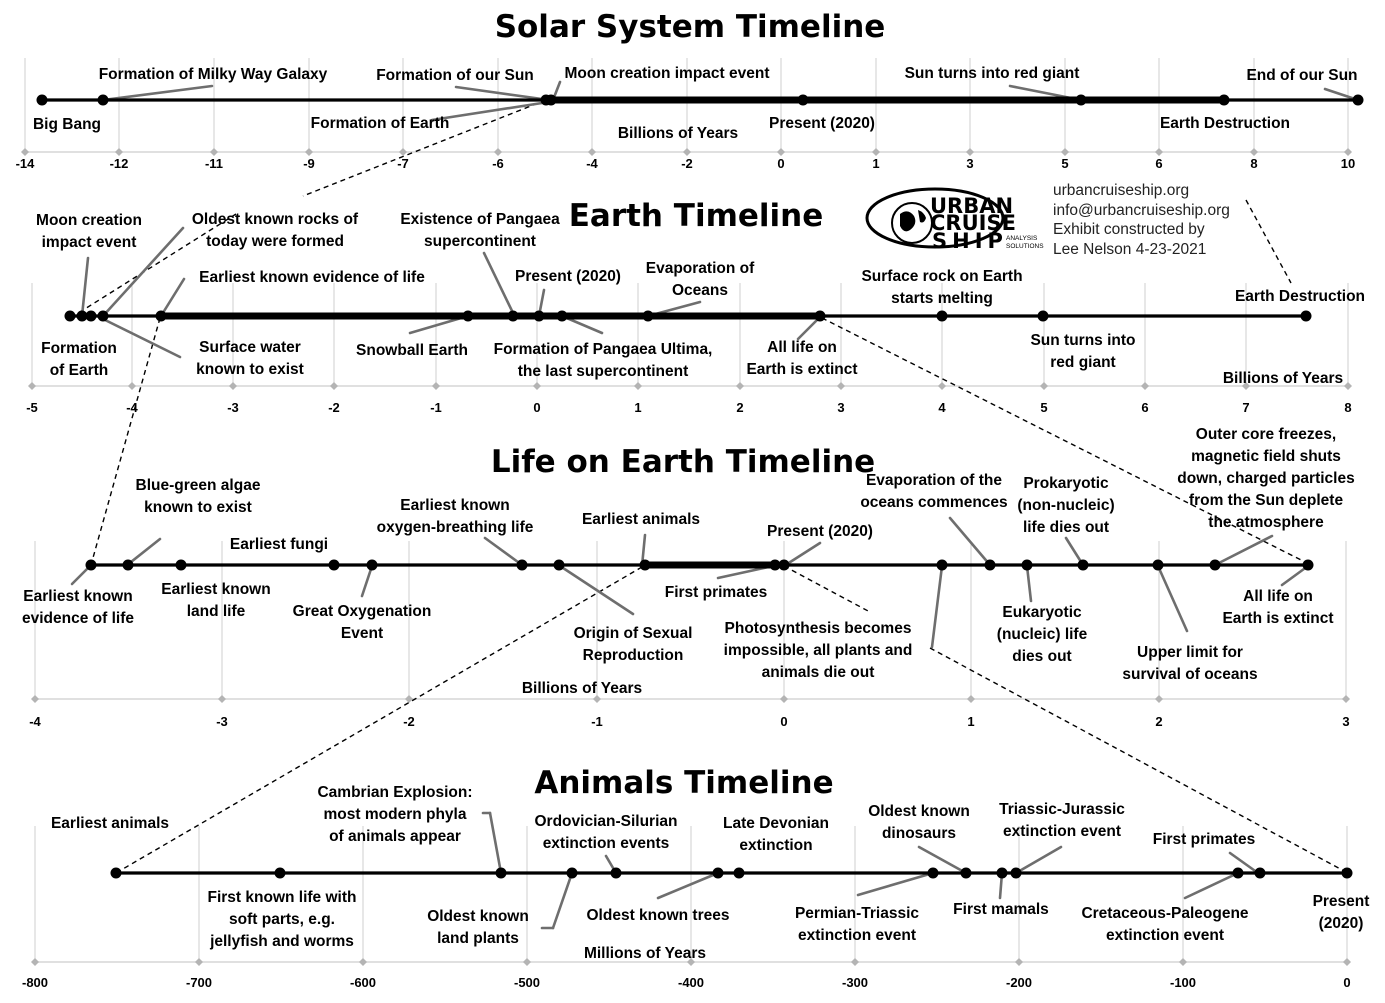 The image size is (1385, 1003). Describe the element at coordinates (1301, 75) in the screenshot. I see `solar-event-label-line: End of our Sun` at that location.